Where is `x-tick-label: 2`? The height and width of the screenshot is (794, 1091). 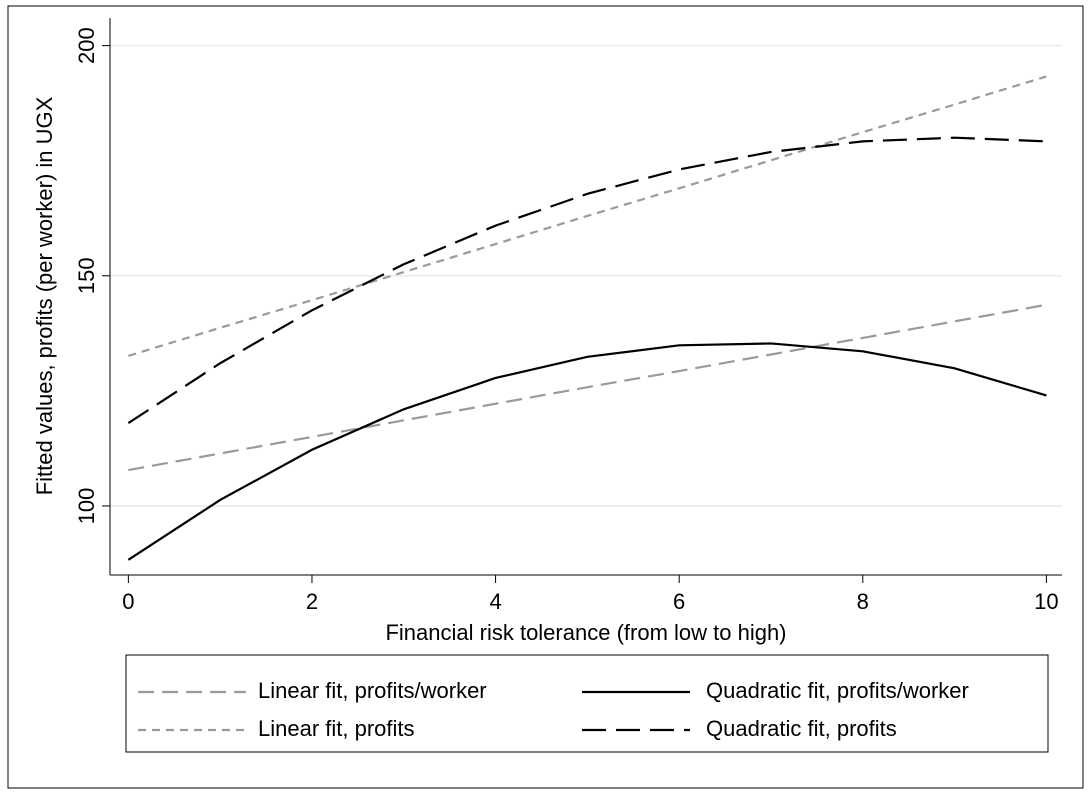
x-tick-label: 2 is located at coordinates (312, 601).